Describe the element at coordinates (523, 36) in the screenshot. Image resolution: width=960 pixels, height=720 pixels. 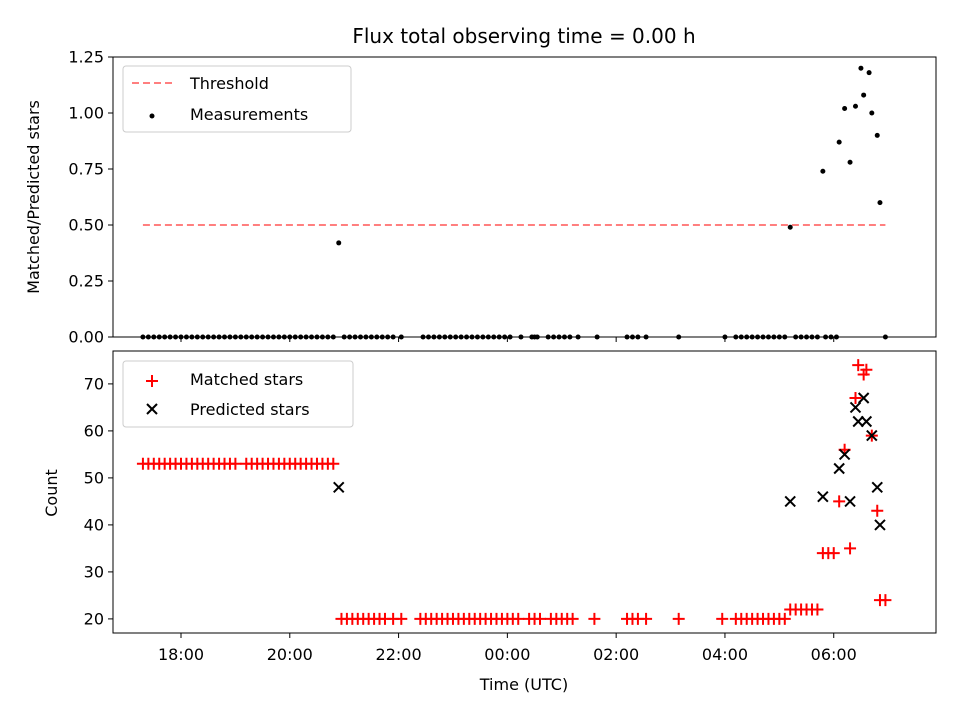
I see `chart-title: Flux total observing time = 0.00 h` at that location.